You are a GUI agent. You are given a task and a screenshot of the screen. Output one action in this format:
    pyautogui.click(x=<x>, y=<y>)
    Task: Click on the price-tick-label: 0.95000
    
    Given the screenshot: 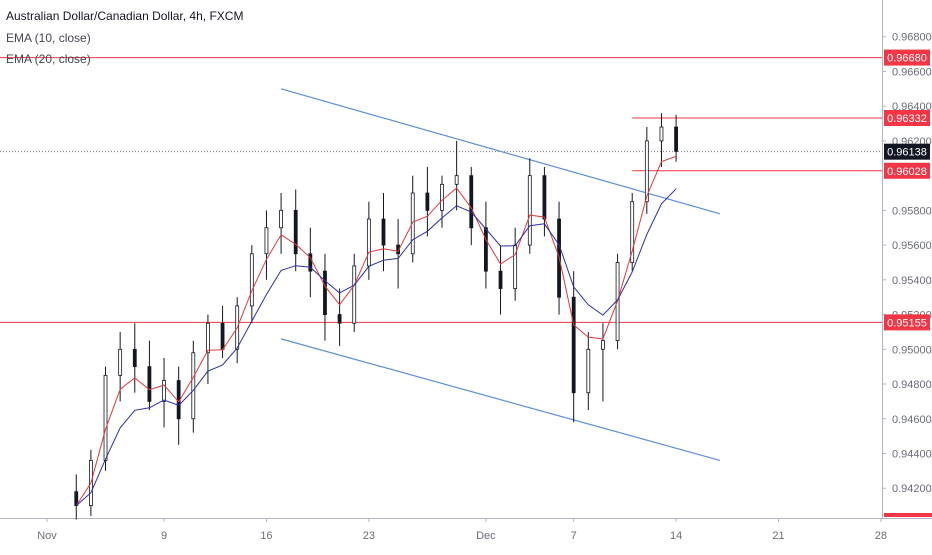 What is the action you would take?
    pyautogui.click(x=912, y=350)
    